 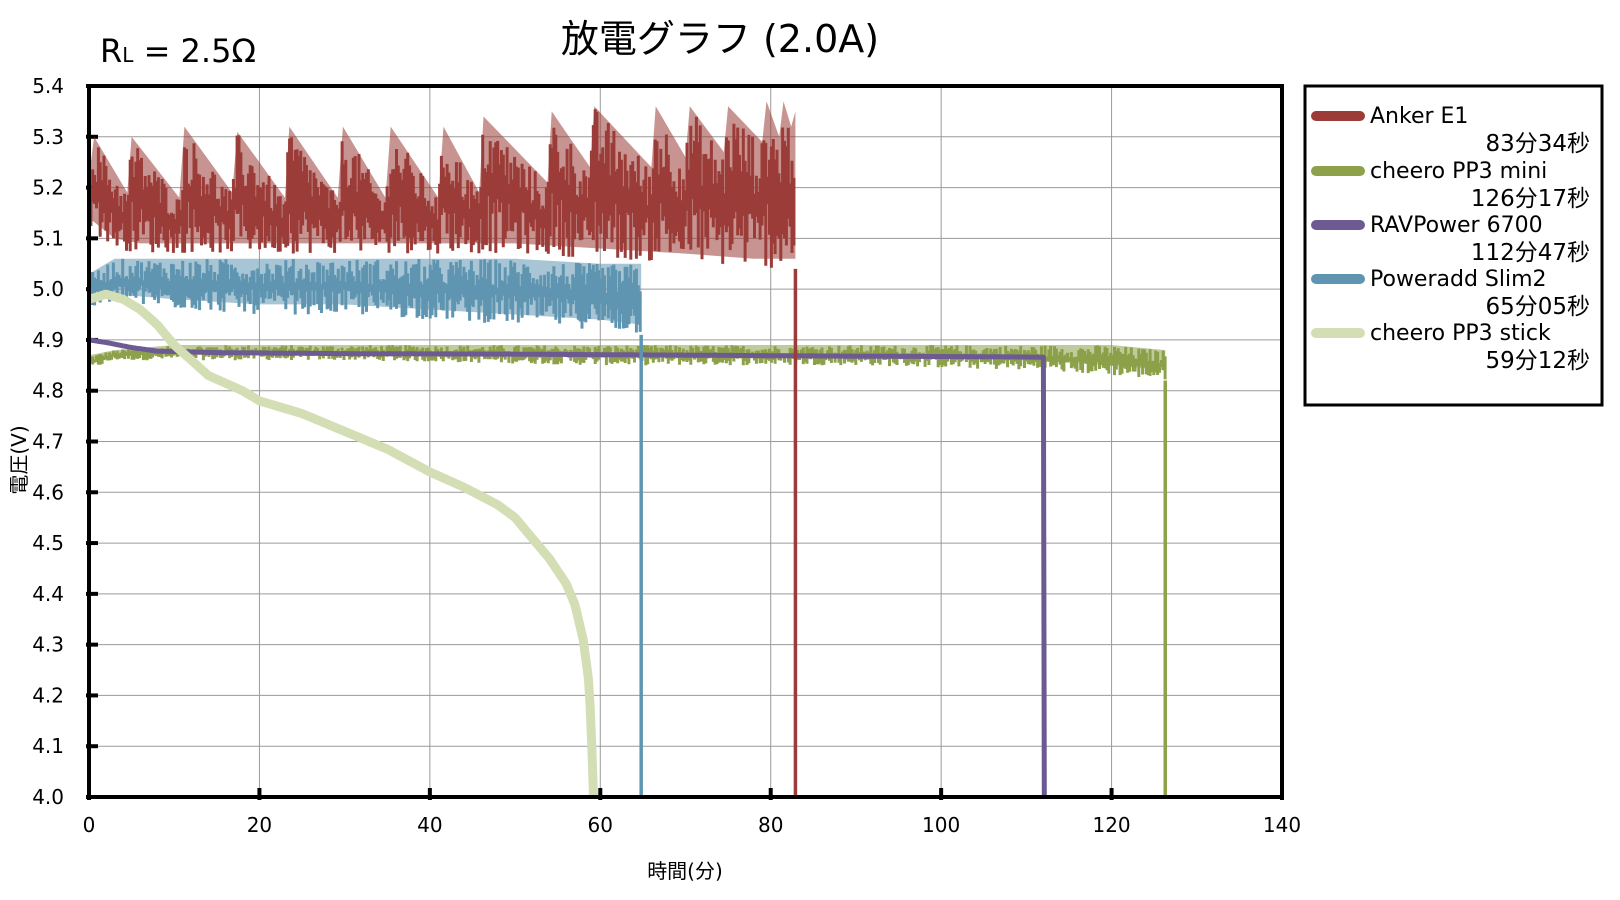 What do you see at coordinates (720, 39) in the screenshot?
I see `chart-title: 放電グラフ (2.0A)` at bounding box center [720, 39].